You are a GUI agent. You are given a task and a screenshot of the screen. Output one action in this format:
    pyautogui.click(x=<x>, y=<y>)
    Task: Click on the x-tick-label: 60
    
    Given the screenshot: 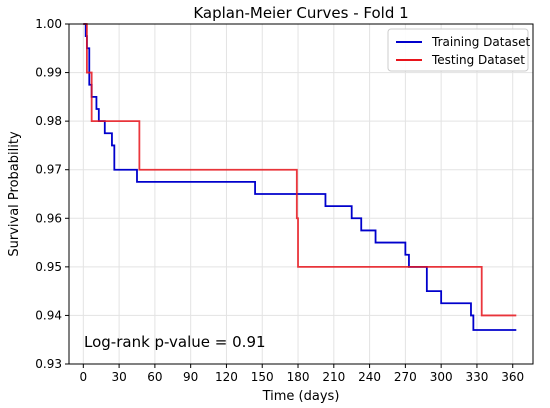 What is the action you would take?
    pyautogui.click(x=154, y=377)
    